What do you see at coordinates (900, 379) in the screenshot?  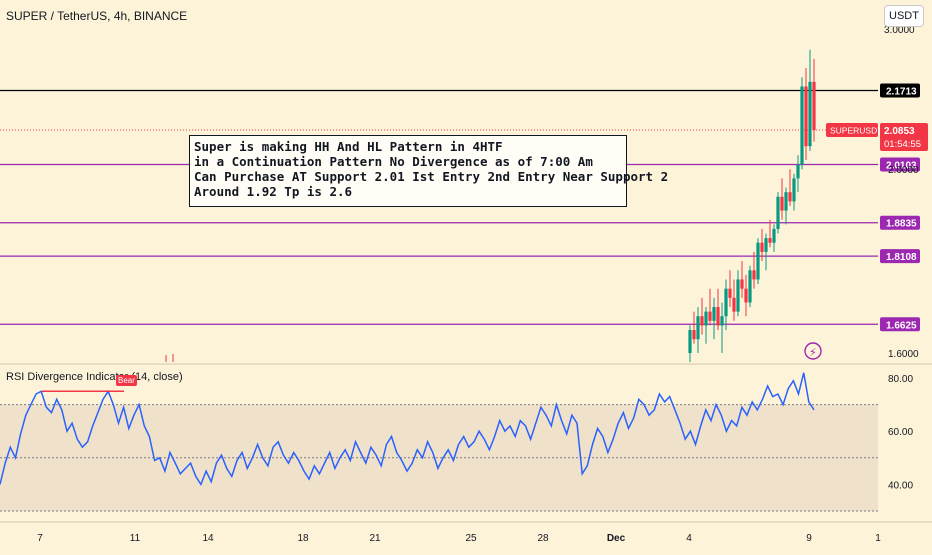 I see `rsi-tick-label: 80.00` at bounding box center [900, 379].